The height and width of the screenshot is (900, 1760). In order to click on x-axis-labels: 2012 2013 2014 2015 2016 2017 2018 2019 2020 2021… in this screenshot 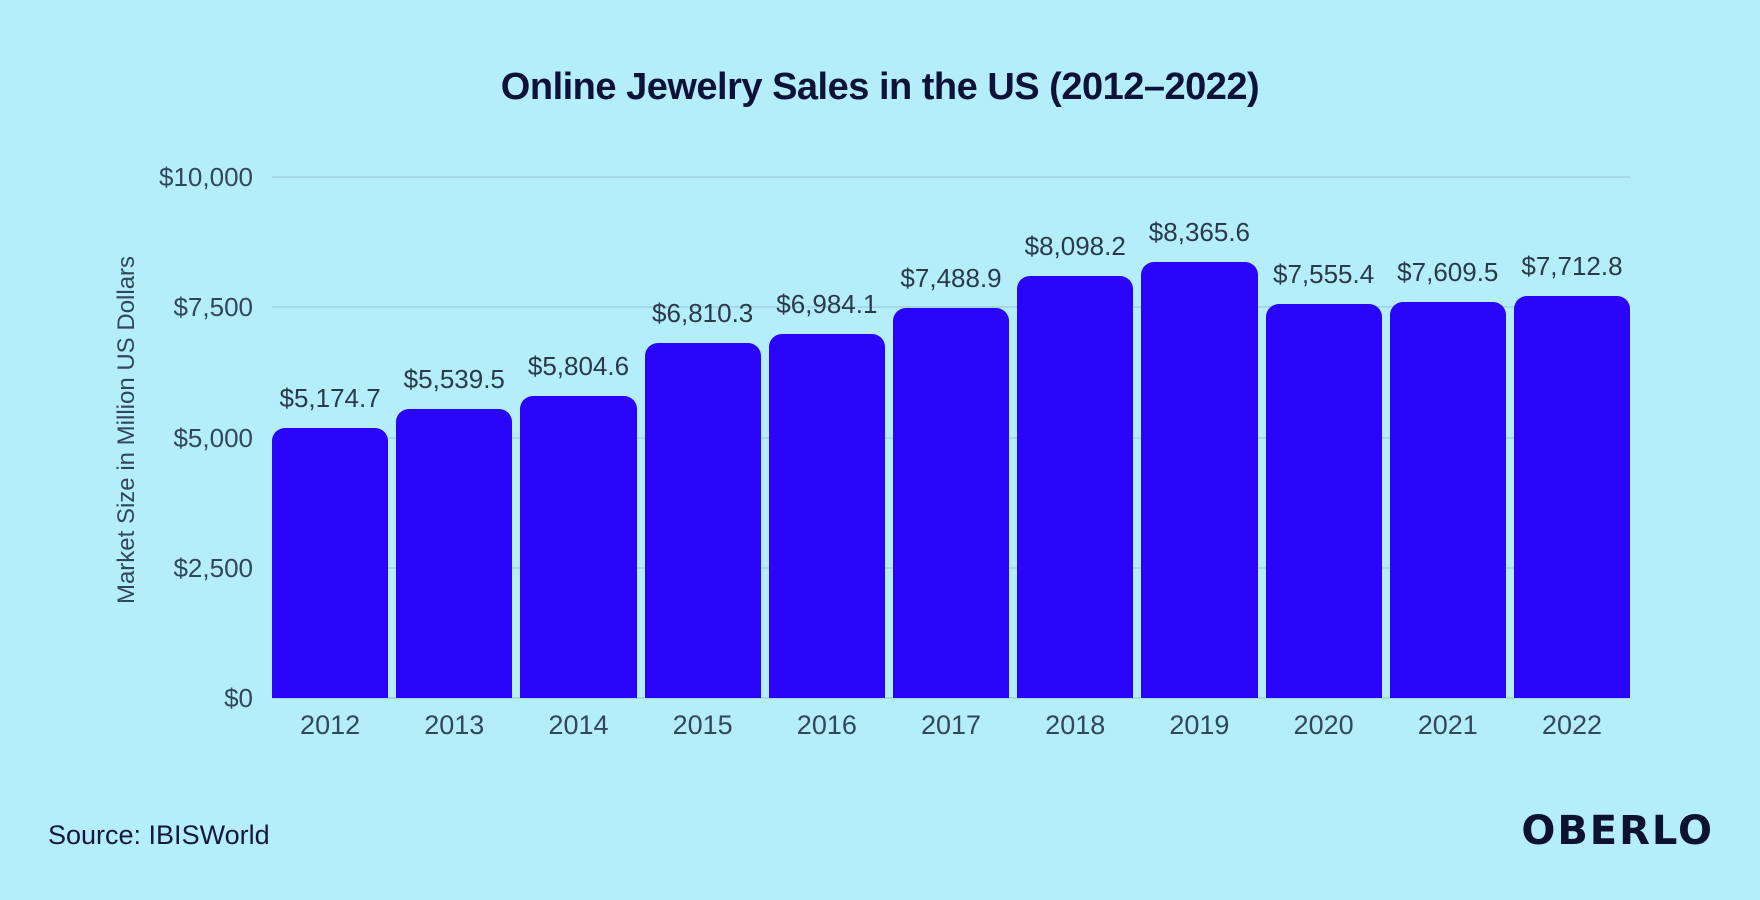, I will do `click(951, 725)`.